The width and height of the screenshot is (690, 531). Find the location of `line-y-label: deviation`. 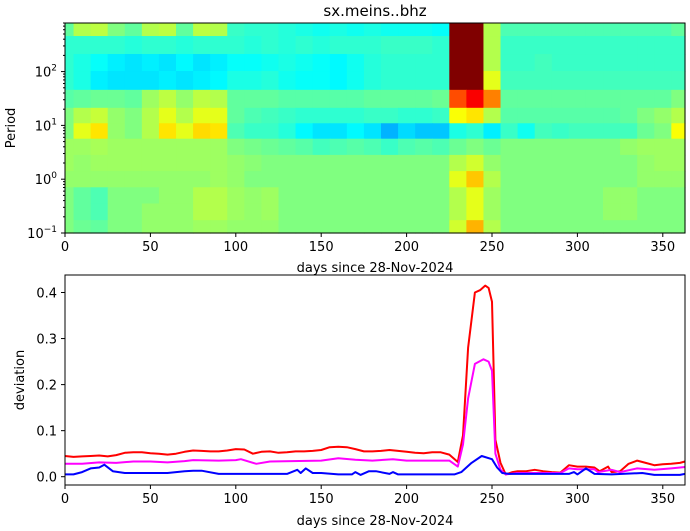

line-y-label: deviation is located at coordinates (20, 380).